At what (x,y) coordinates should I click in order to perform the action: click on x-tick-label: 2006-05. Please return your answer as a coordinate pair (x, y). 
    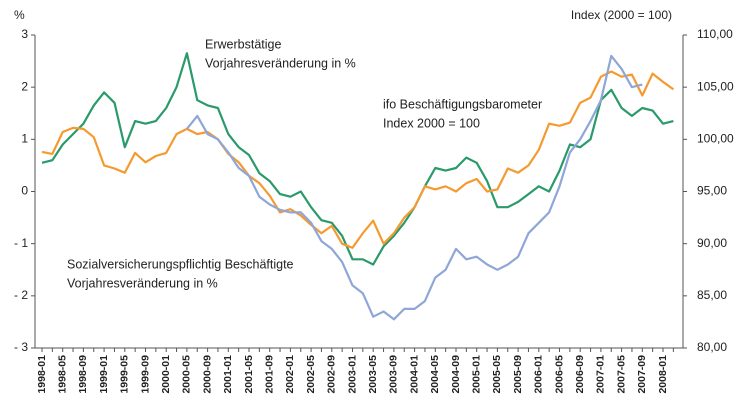
    Looking at the image, I should click on (559, 374).